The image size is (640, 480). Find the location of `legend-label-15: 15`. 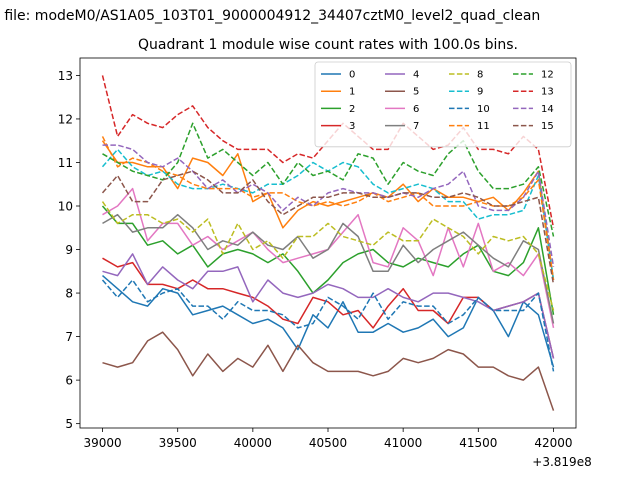

legend-label-15: 15 is located at coordinates (547, 126).